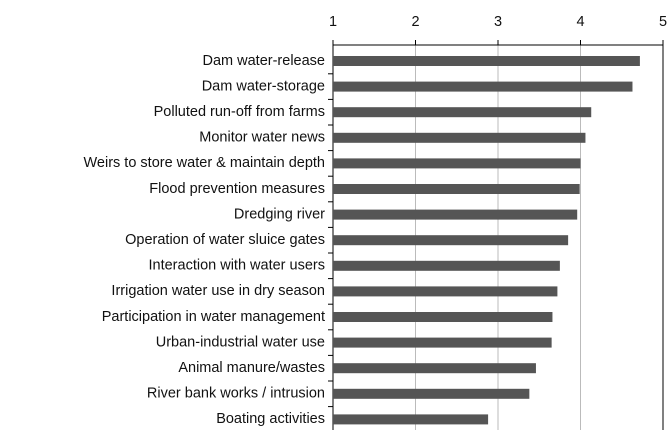  I want to click on y-tick-label: Interaction with water users, so click(237, 266).